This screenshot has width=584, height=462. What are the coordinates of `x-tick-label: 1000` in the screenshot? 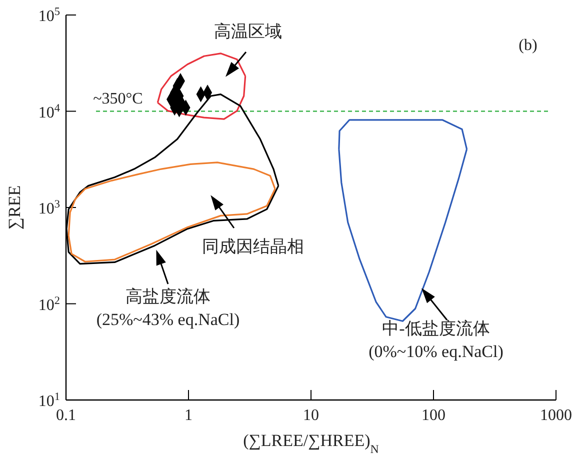 It's located at (556, 415).